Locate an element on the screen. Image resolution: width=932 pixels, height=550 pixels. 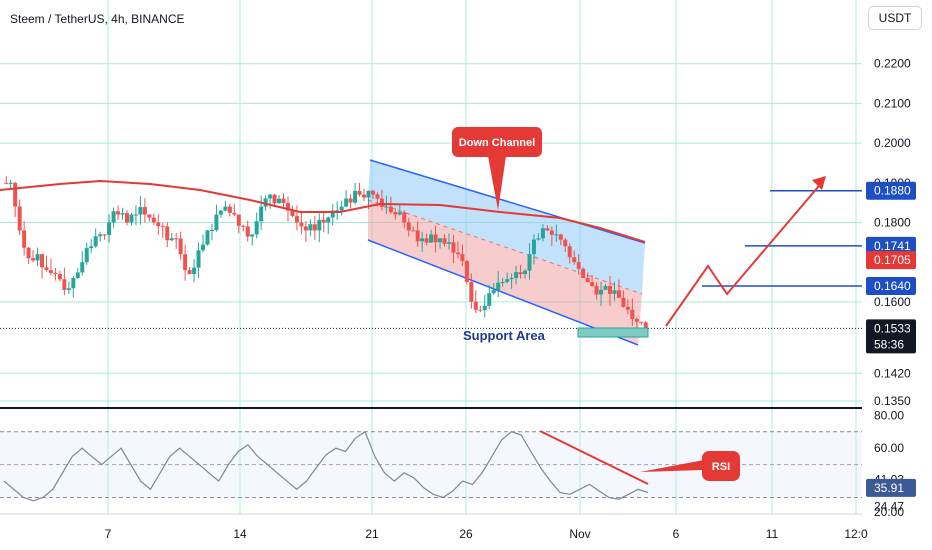
rsi-callout-label: RSI is located at coordinates (721, 467).